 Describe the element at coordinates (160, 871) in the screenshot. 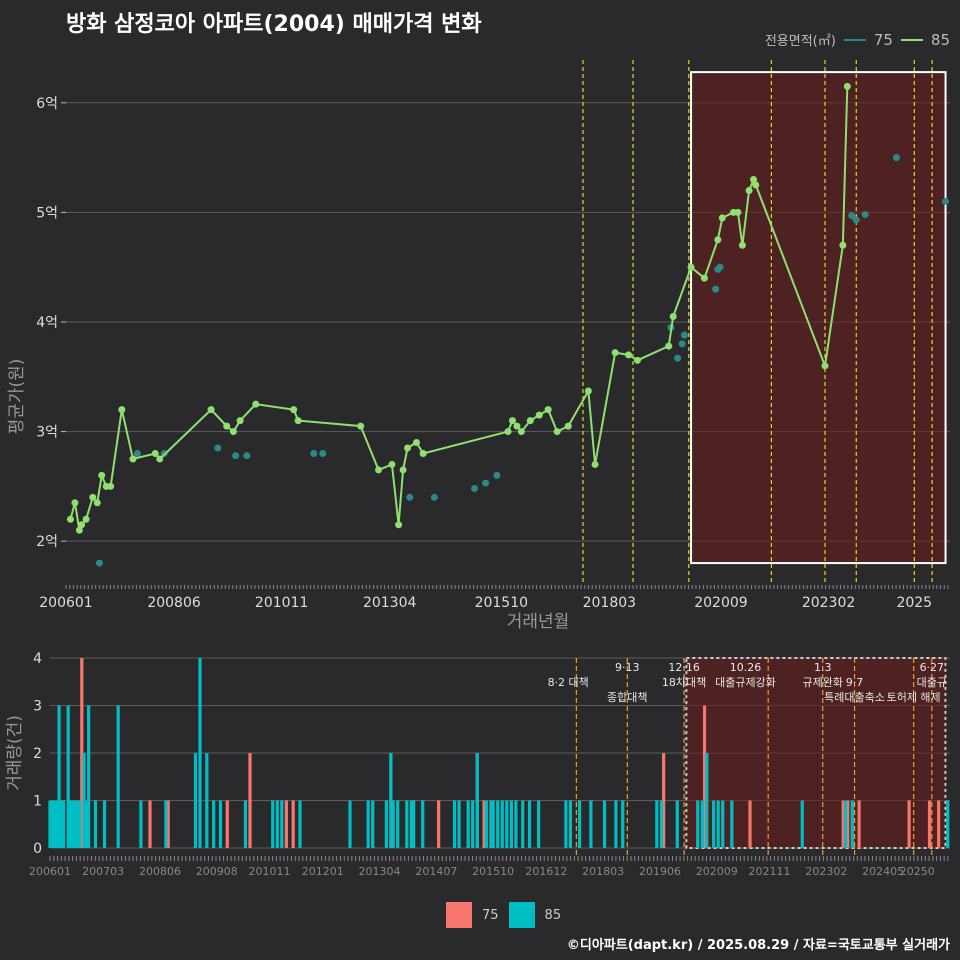

I see `x-tick-label-bar: 200806` at that location.